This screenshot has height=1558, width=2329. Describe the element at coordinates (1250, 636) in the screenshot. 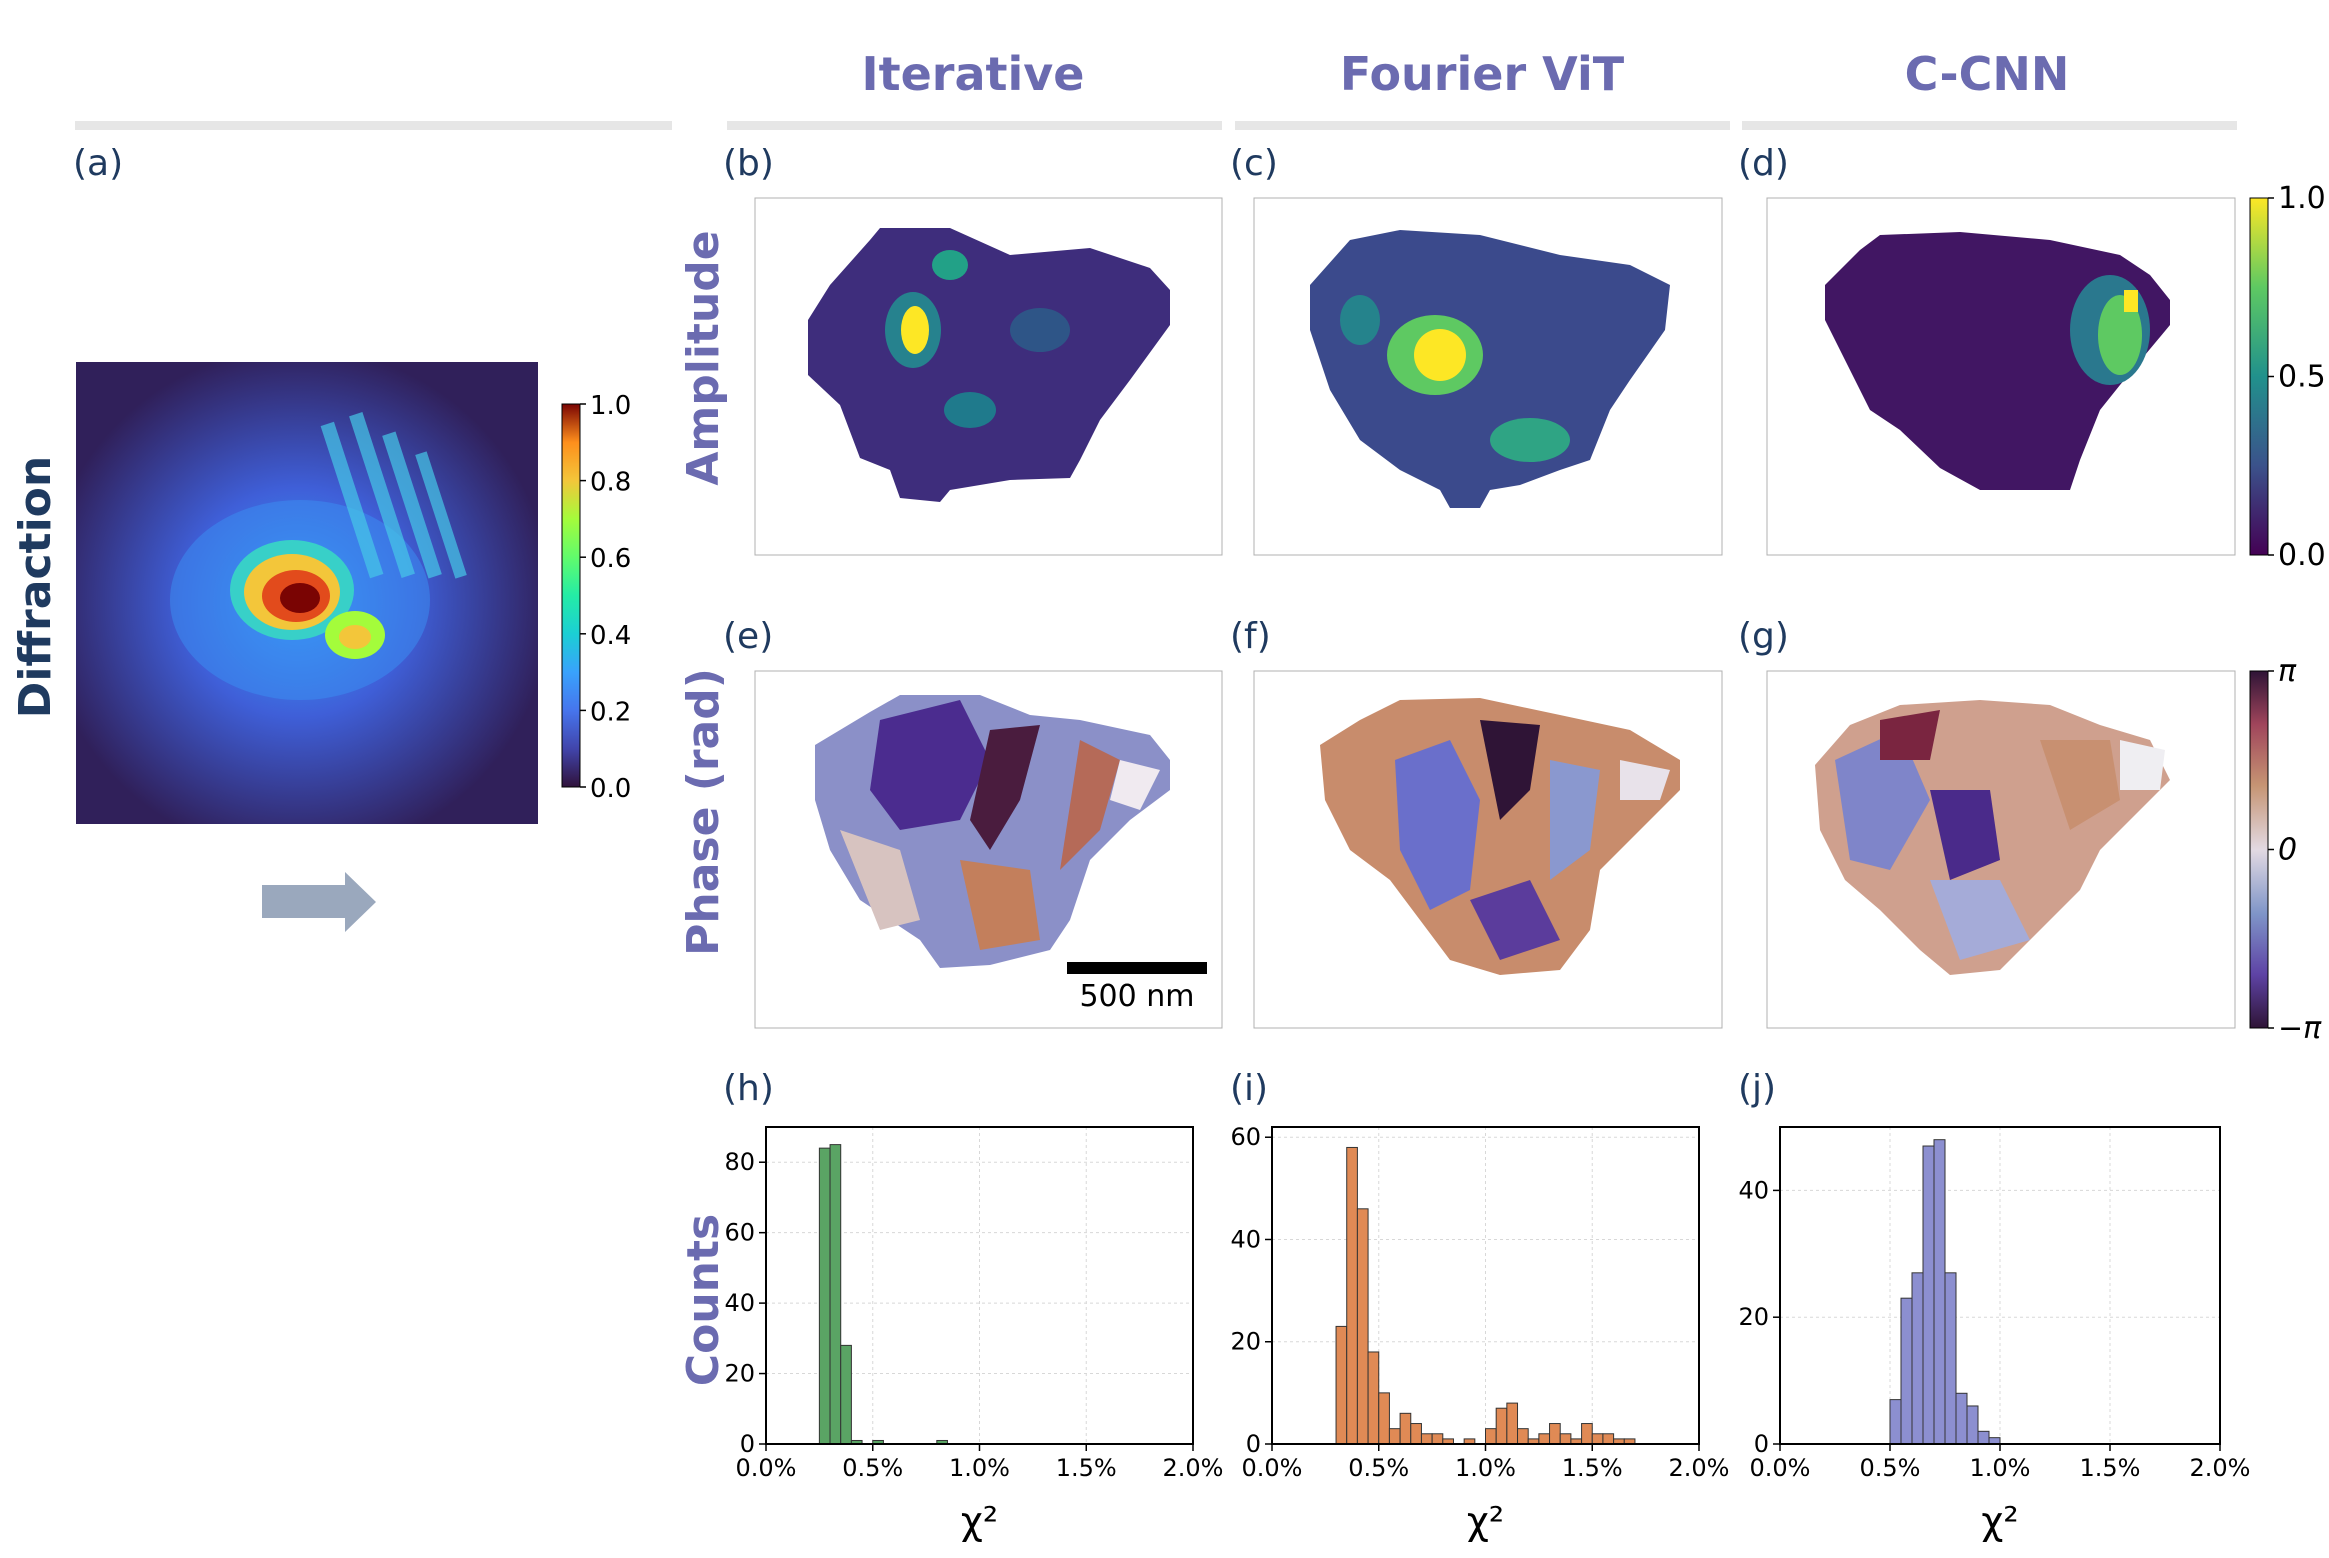

I see `panel-label-f: (f)` at that location.